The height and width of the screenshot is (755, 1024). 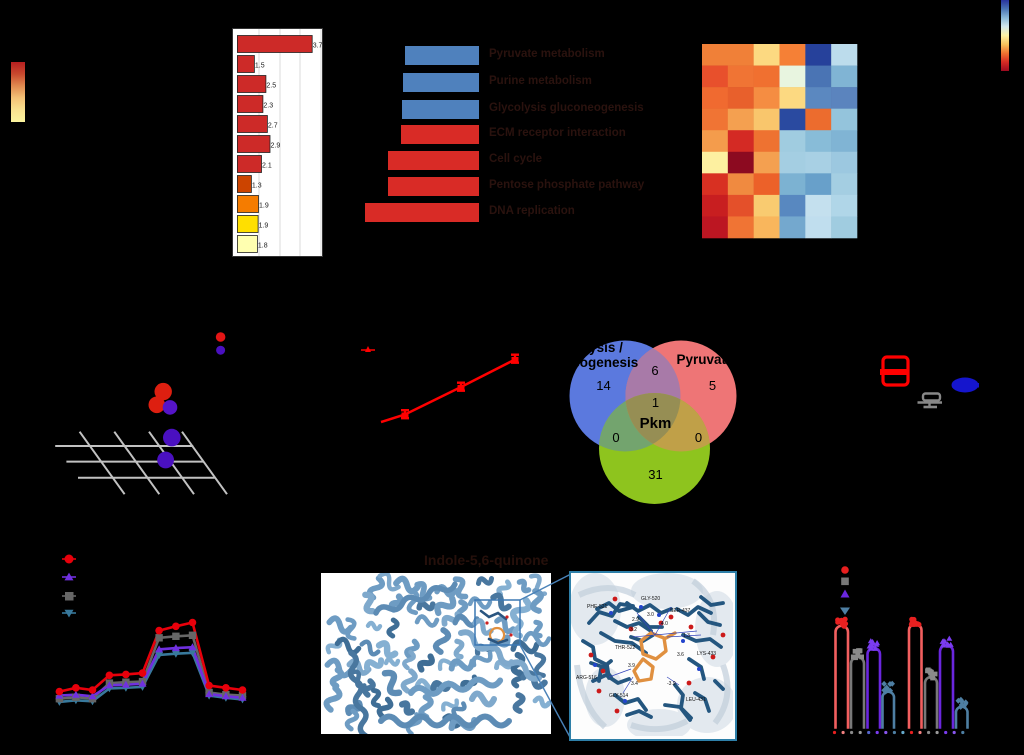 What do you see at coordinates (600, 347) in the screenshot?
I see `svg-text: olysis /` at bounding box center [600, 347].